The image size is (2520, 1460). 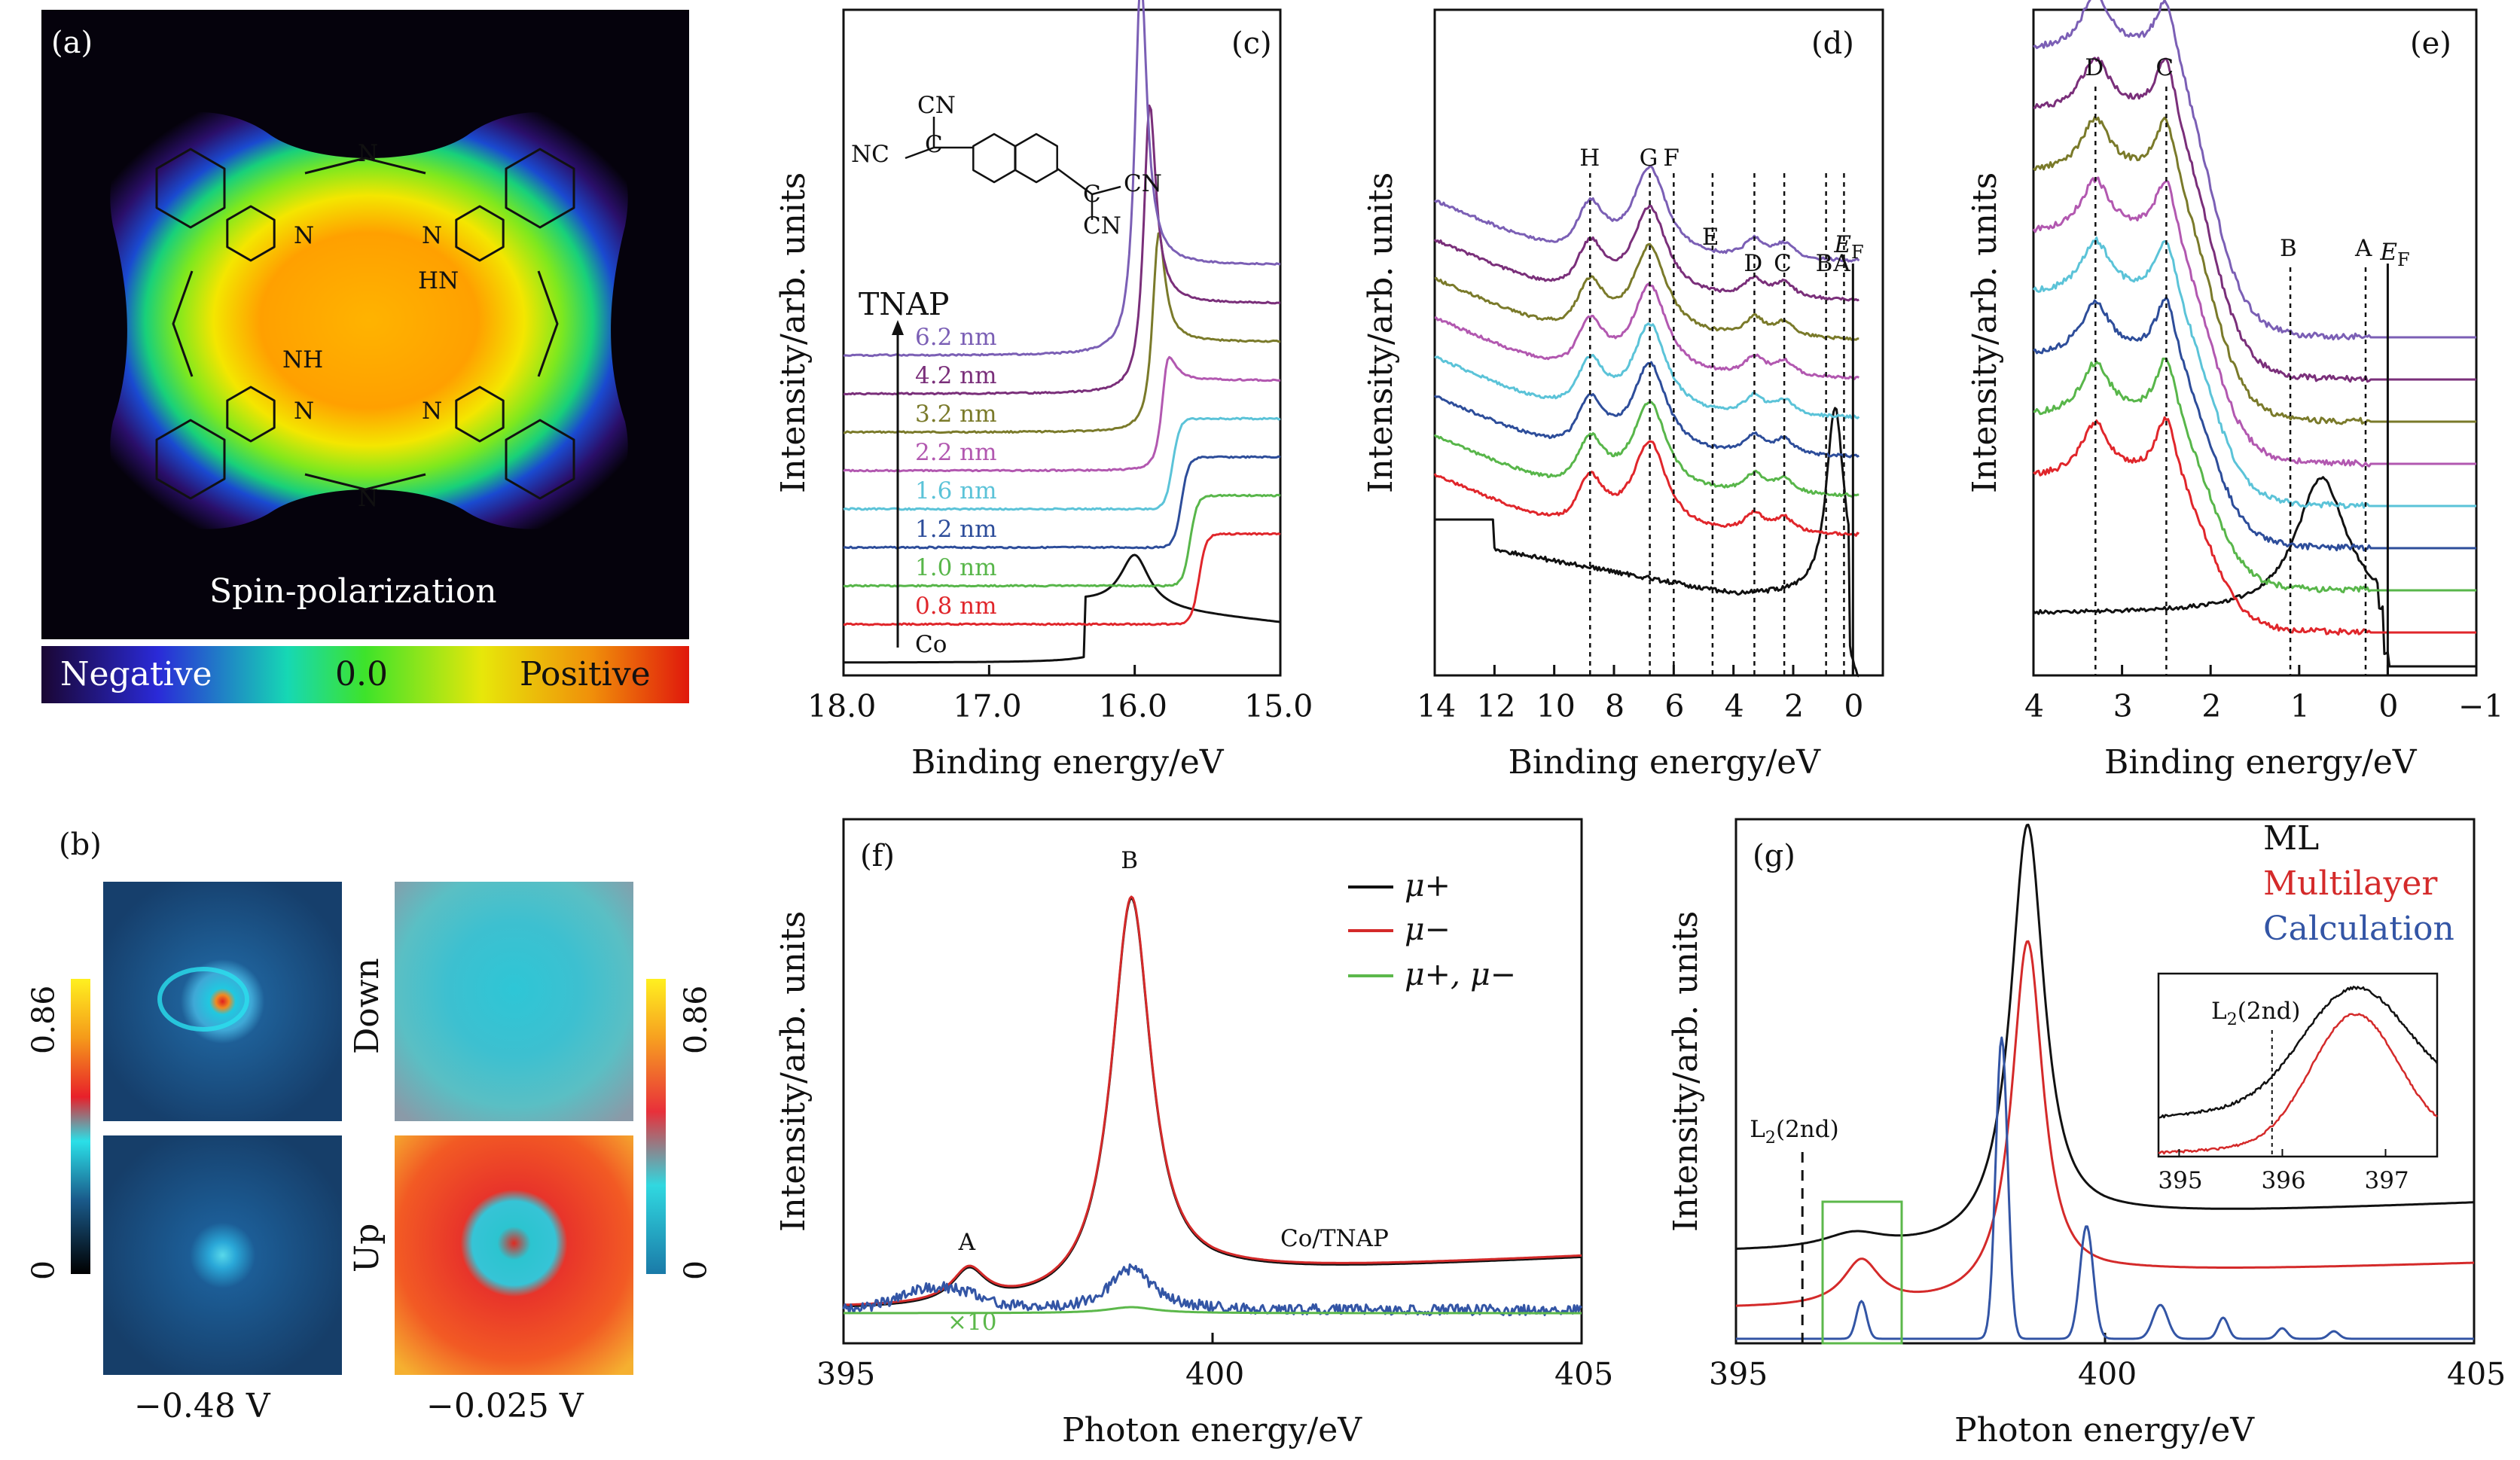 What do you see at coordinates (2034, 706) in the screenshot?
I see `x-tick-label: 4` at bounding box center [2034, 706].